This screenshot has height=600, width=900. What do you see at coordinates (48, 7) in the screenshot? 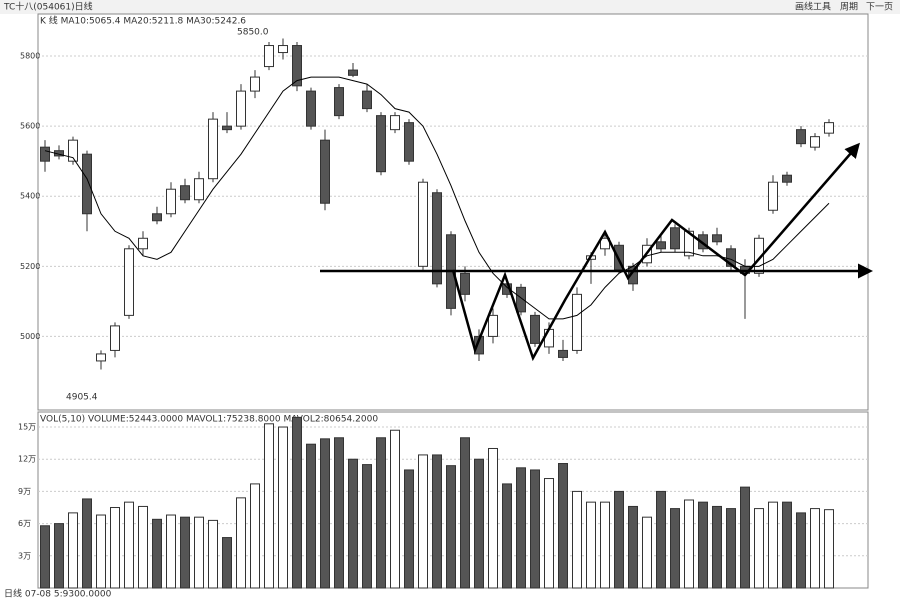
I see `chart-title: TC十八(054061)日线` at bounding box center [48, 7].